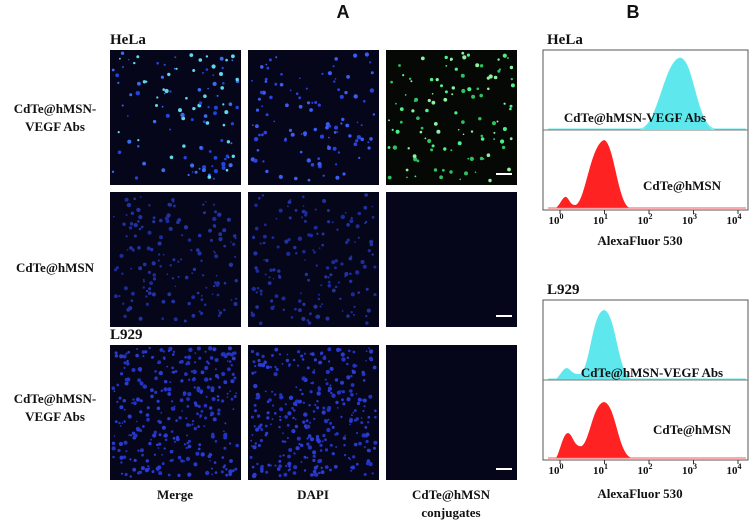 The height and width of the screenshot is (528, 756). What do you see at coordinates (734, 469) in the screenshot?
I see `tick-label: 104` at bounding box center [734, 469].